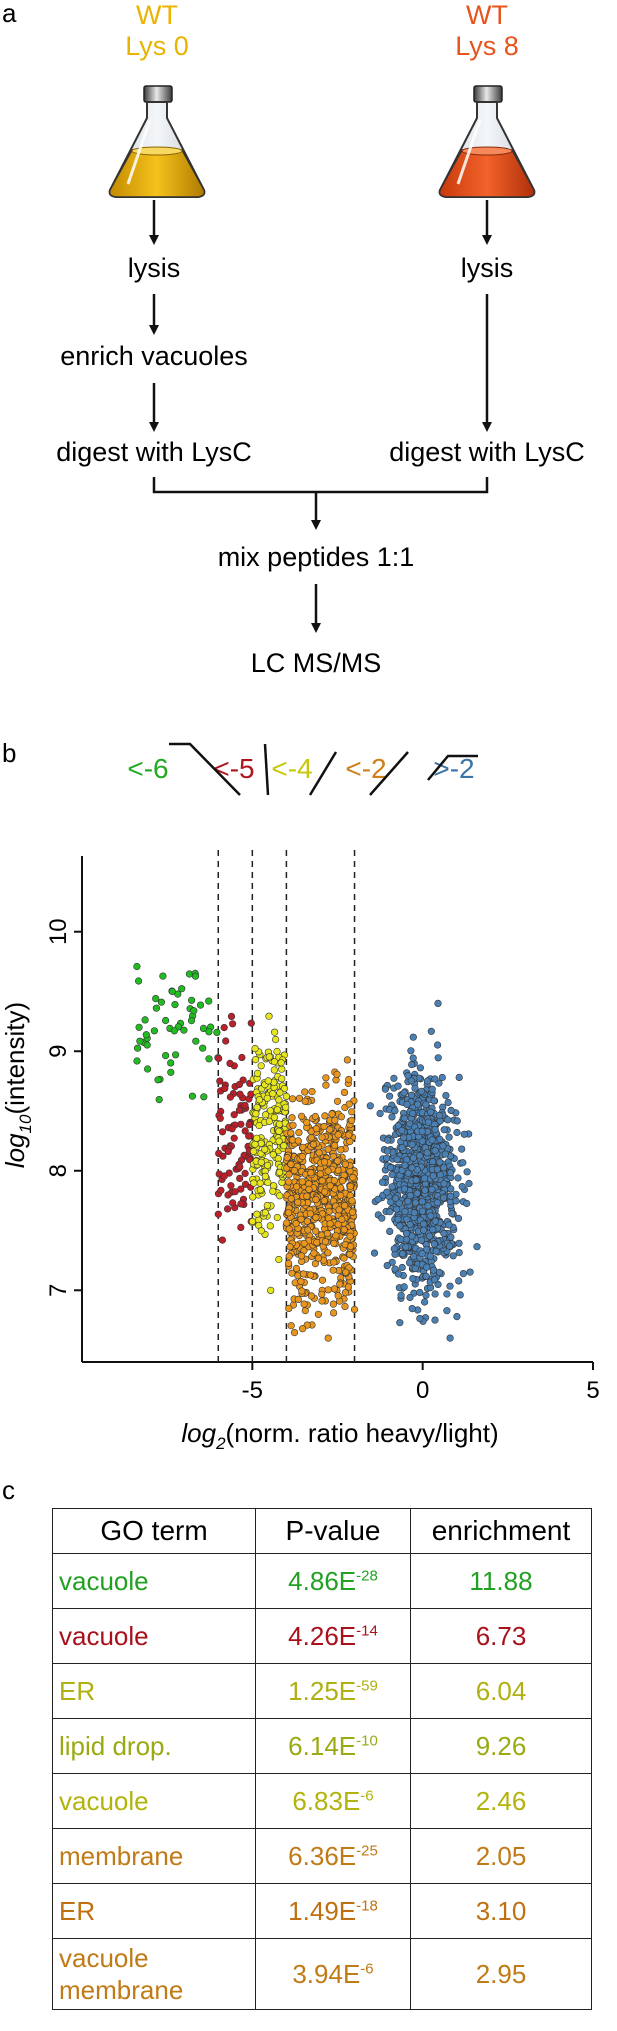 Image resolution: width=617 pixels, height=2031 pixels. What do you see at coordinates (323, 769) in the screenshot?
I see `label-separators` at bounding box center [323, 769].